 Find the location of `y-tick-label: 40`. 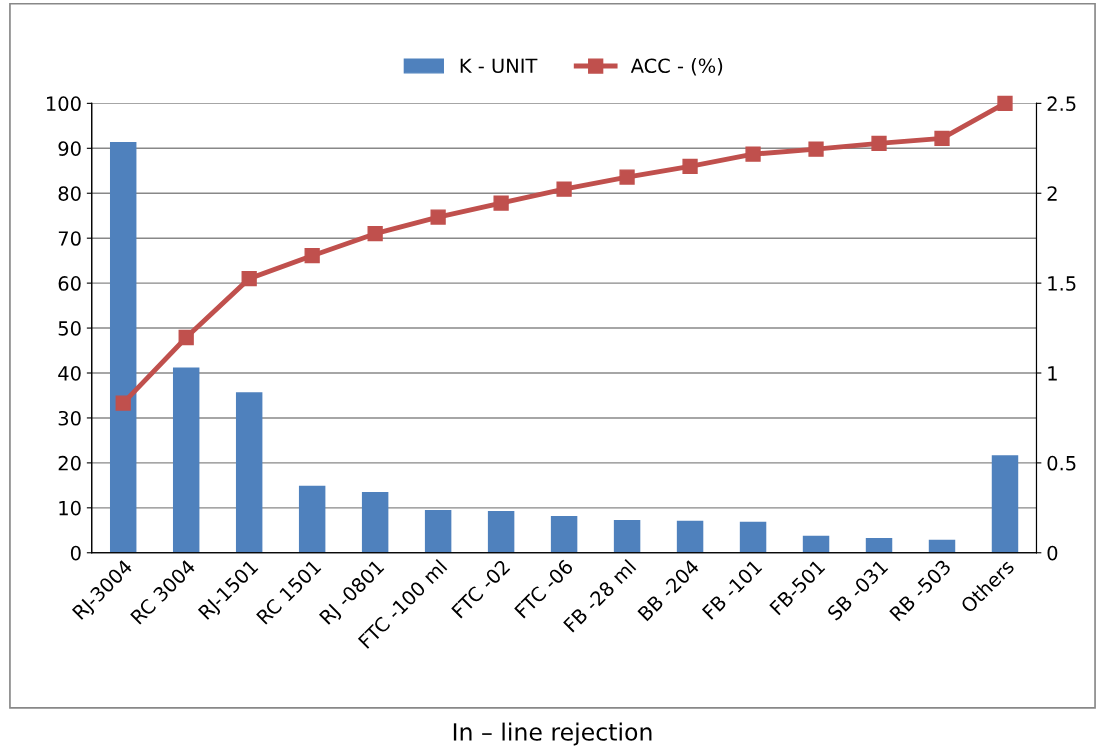

y-tick-label: 40 is located at coordinates (69, 373).